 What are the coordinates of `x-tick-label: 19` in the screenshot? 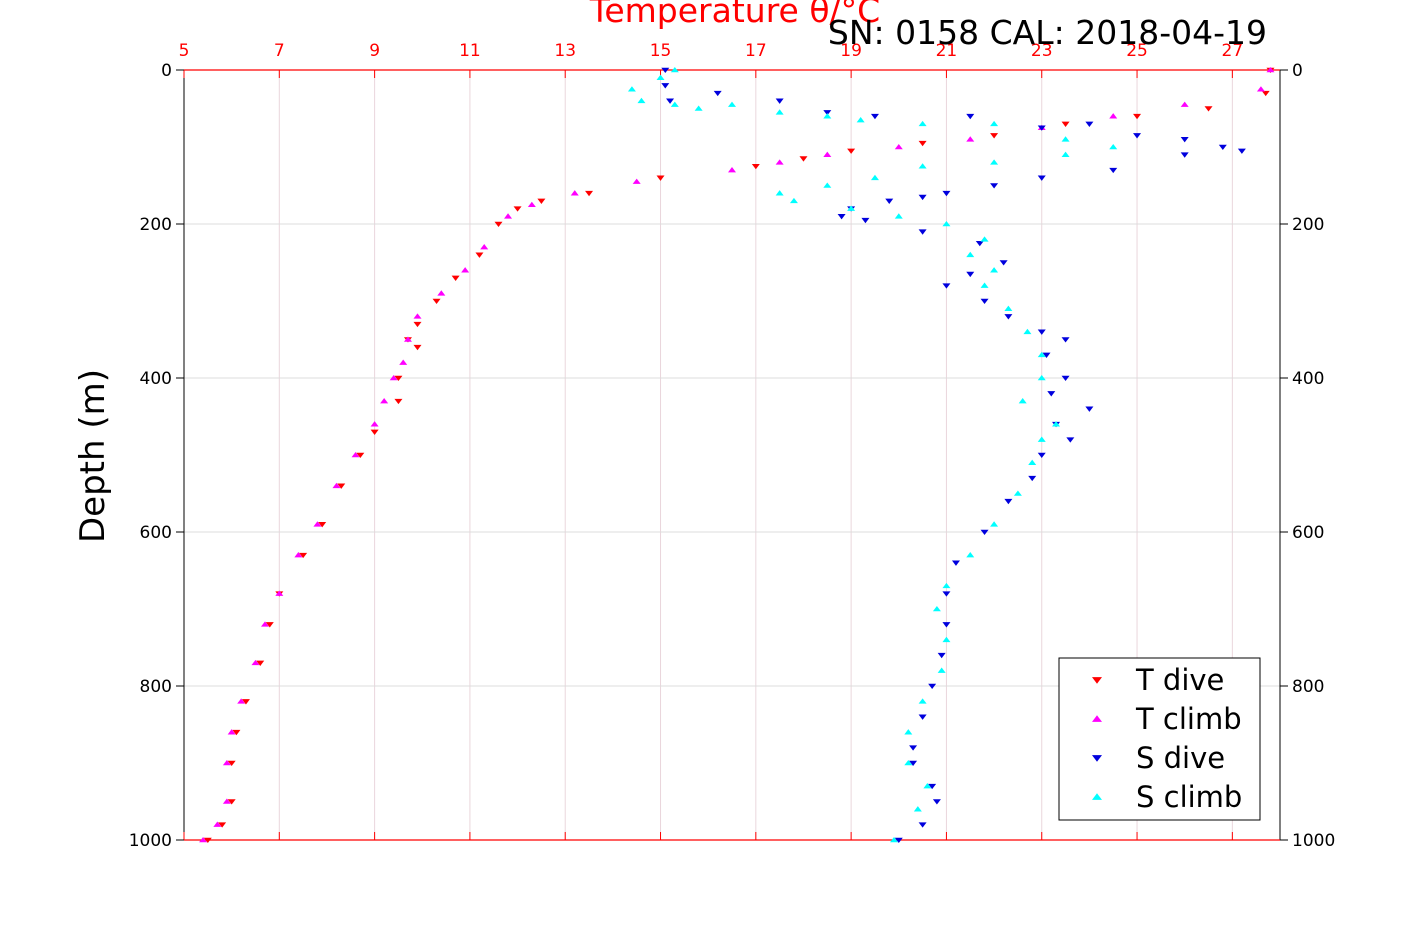 It's located at (851, 51).